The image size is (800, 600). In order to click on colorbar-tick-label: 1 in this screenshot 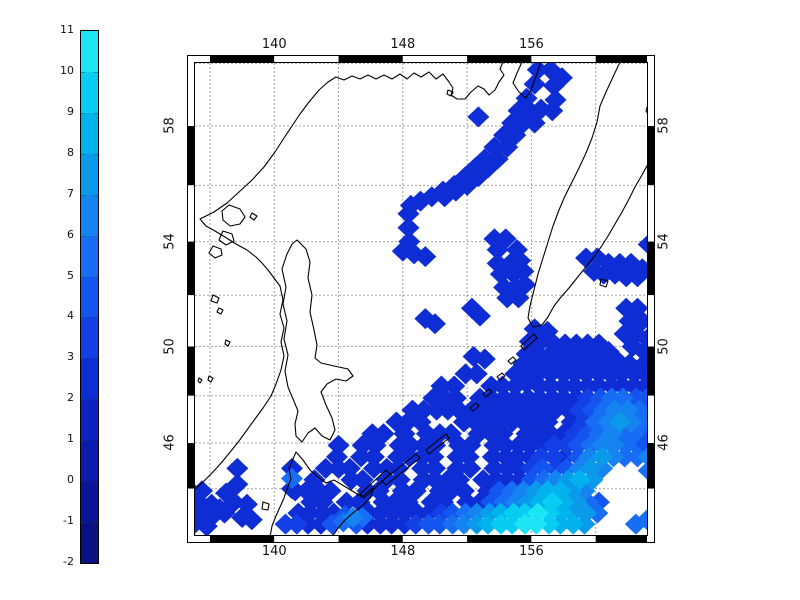, I will do `click(70, 439)`.